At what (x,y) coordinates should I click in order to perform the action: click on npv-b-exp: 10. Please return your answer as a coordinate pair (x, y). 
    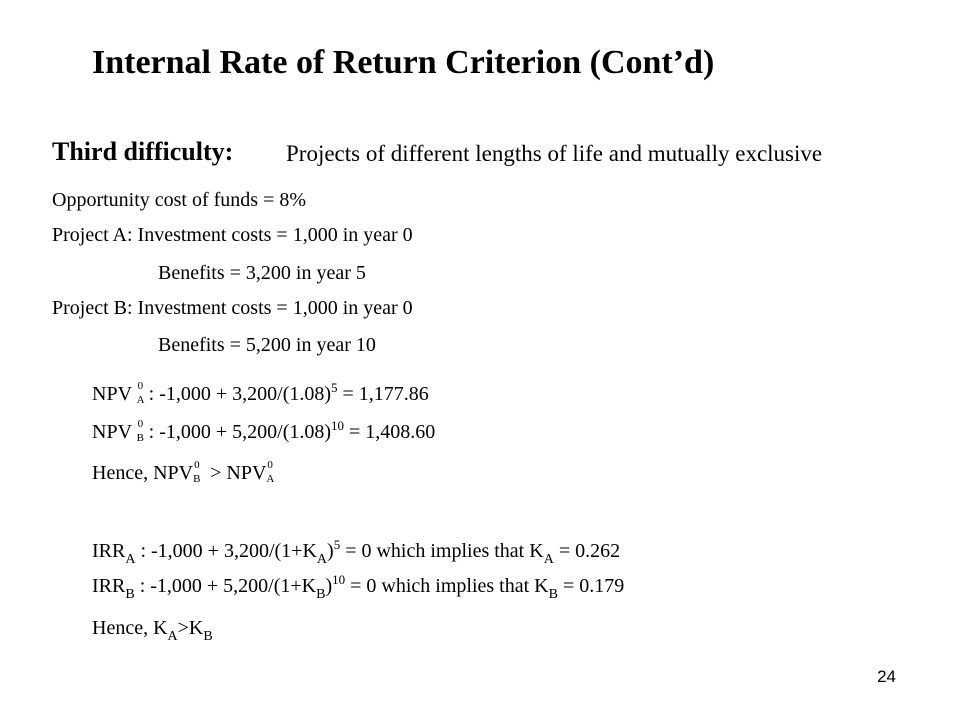
    Looking at the image, I should click on (338, 425).